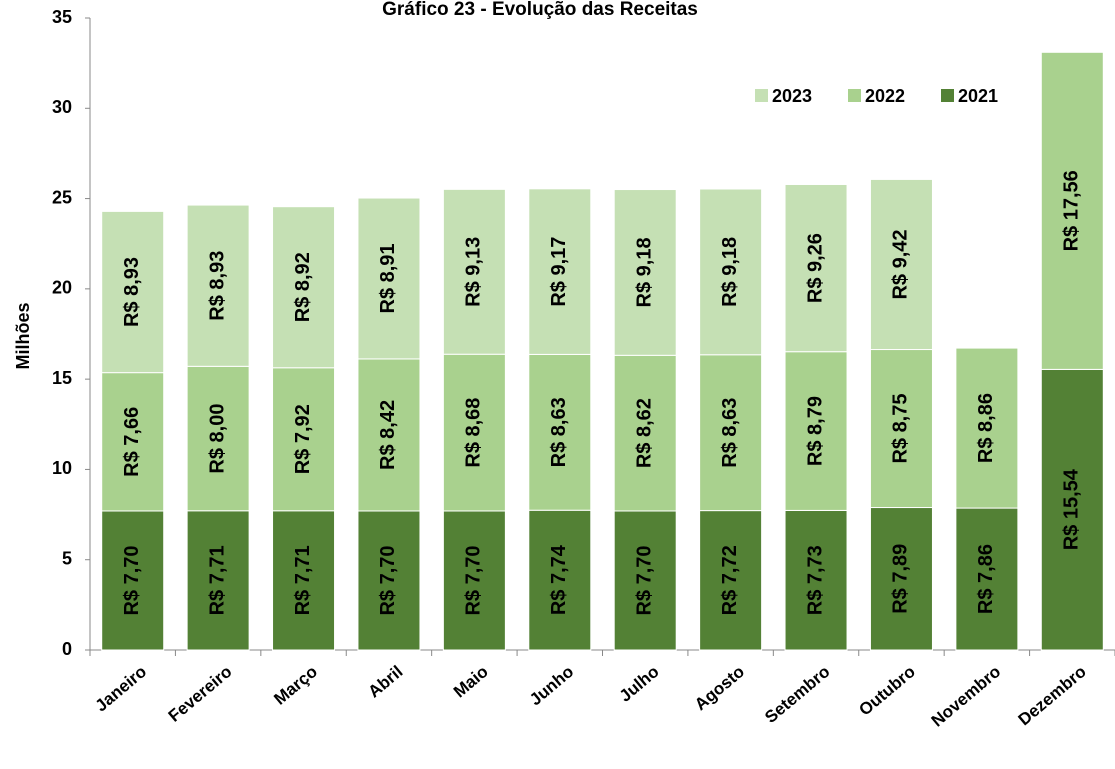  What do you see at coordinates (792, 96) in the screenshot?
I see `legend-label: 2023` at bounding box center [792, 96].